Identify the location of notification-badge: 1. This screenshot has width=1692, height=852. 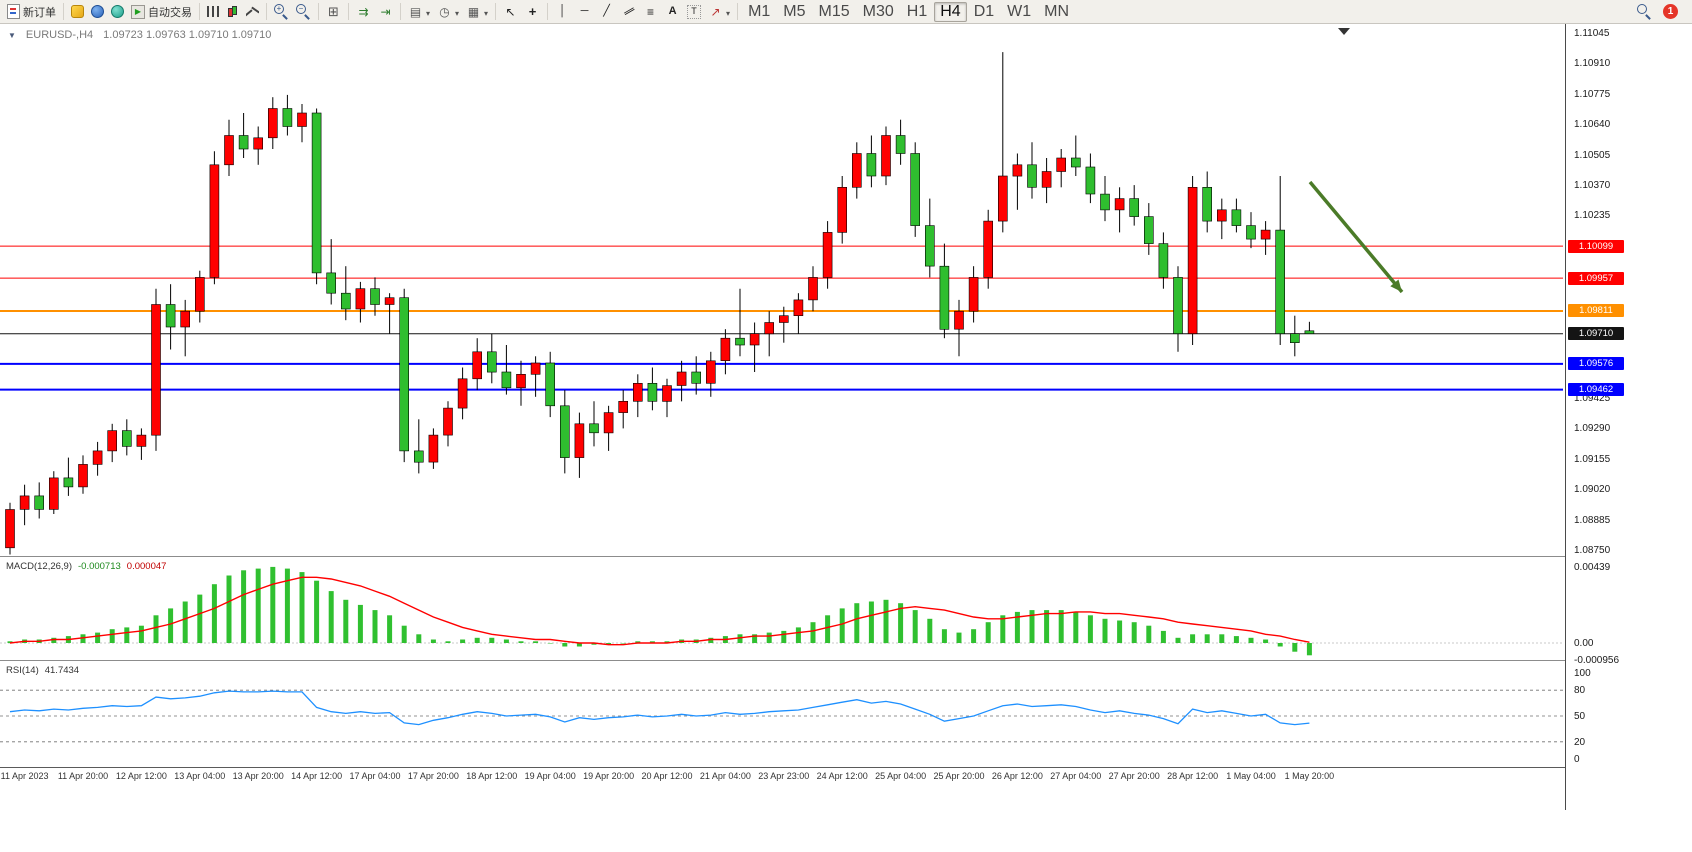
(1670, 11).